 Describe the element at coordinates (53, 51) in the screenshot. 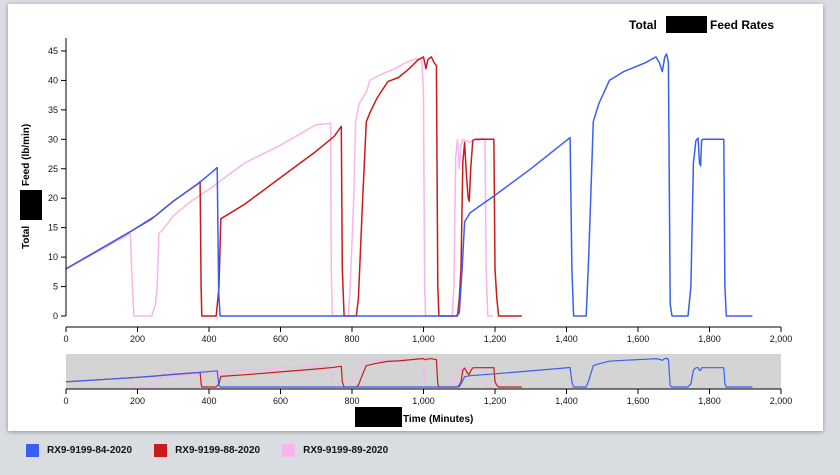

I see `y-tick-label: 45` at that location.